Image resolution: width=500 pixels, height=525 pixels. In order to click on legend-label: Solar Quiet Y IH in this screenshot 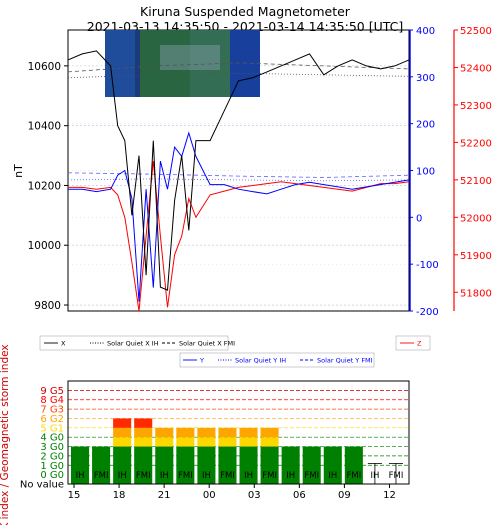, I will do `click(260, 361)`.